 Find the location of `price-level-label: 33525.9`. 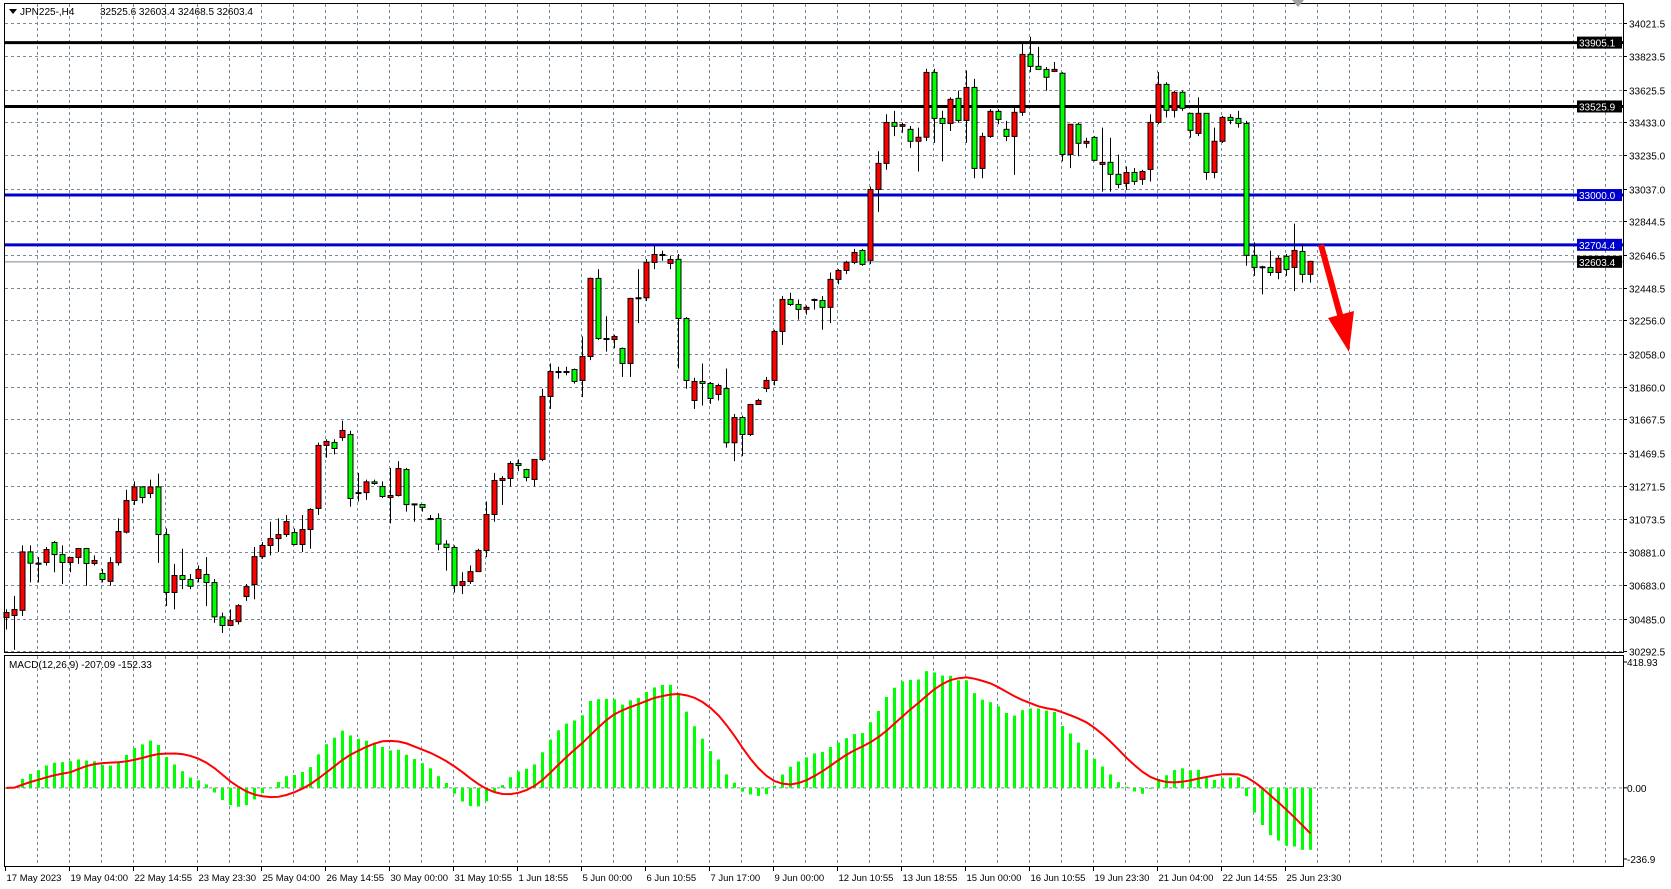

price-level-label: 33525.9 is located at coordinates (1597, 107).